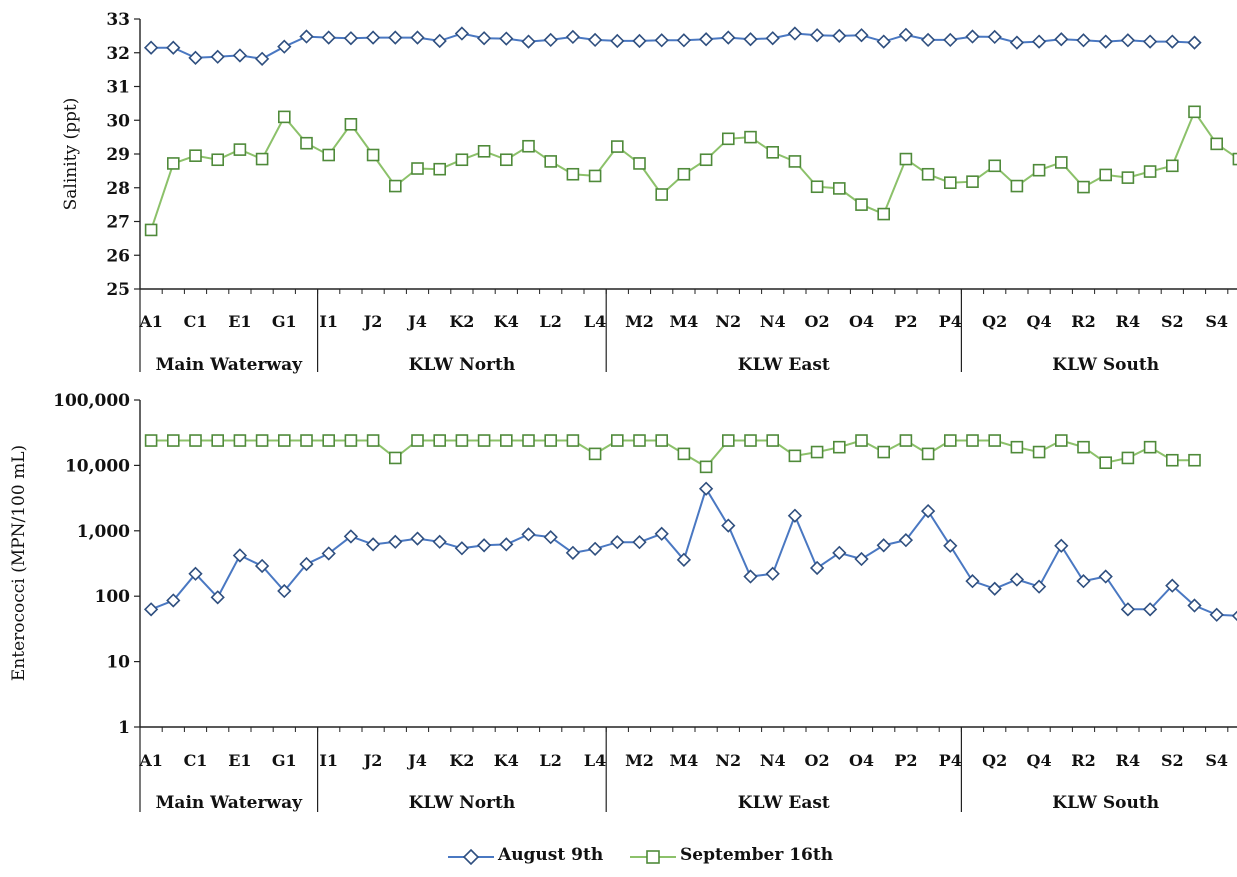  I want to click on x-tick-label: G1, so click(284, 760).